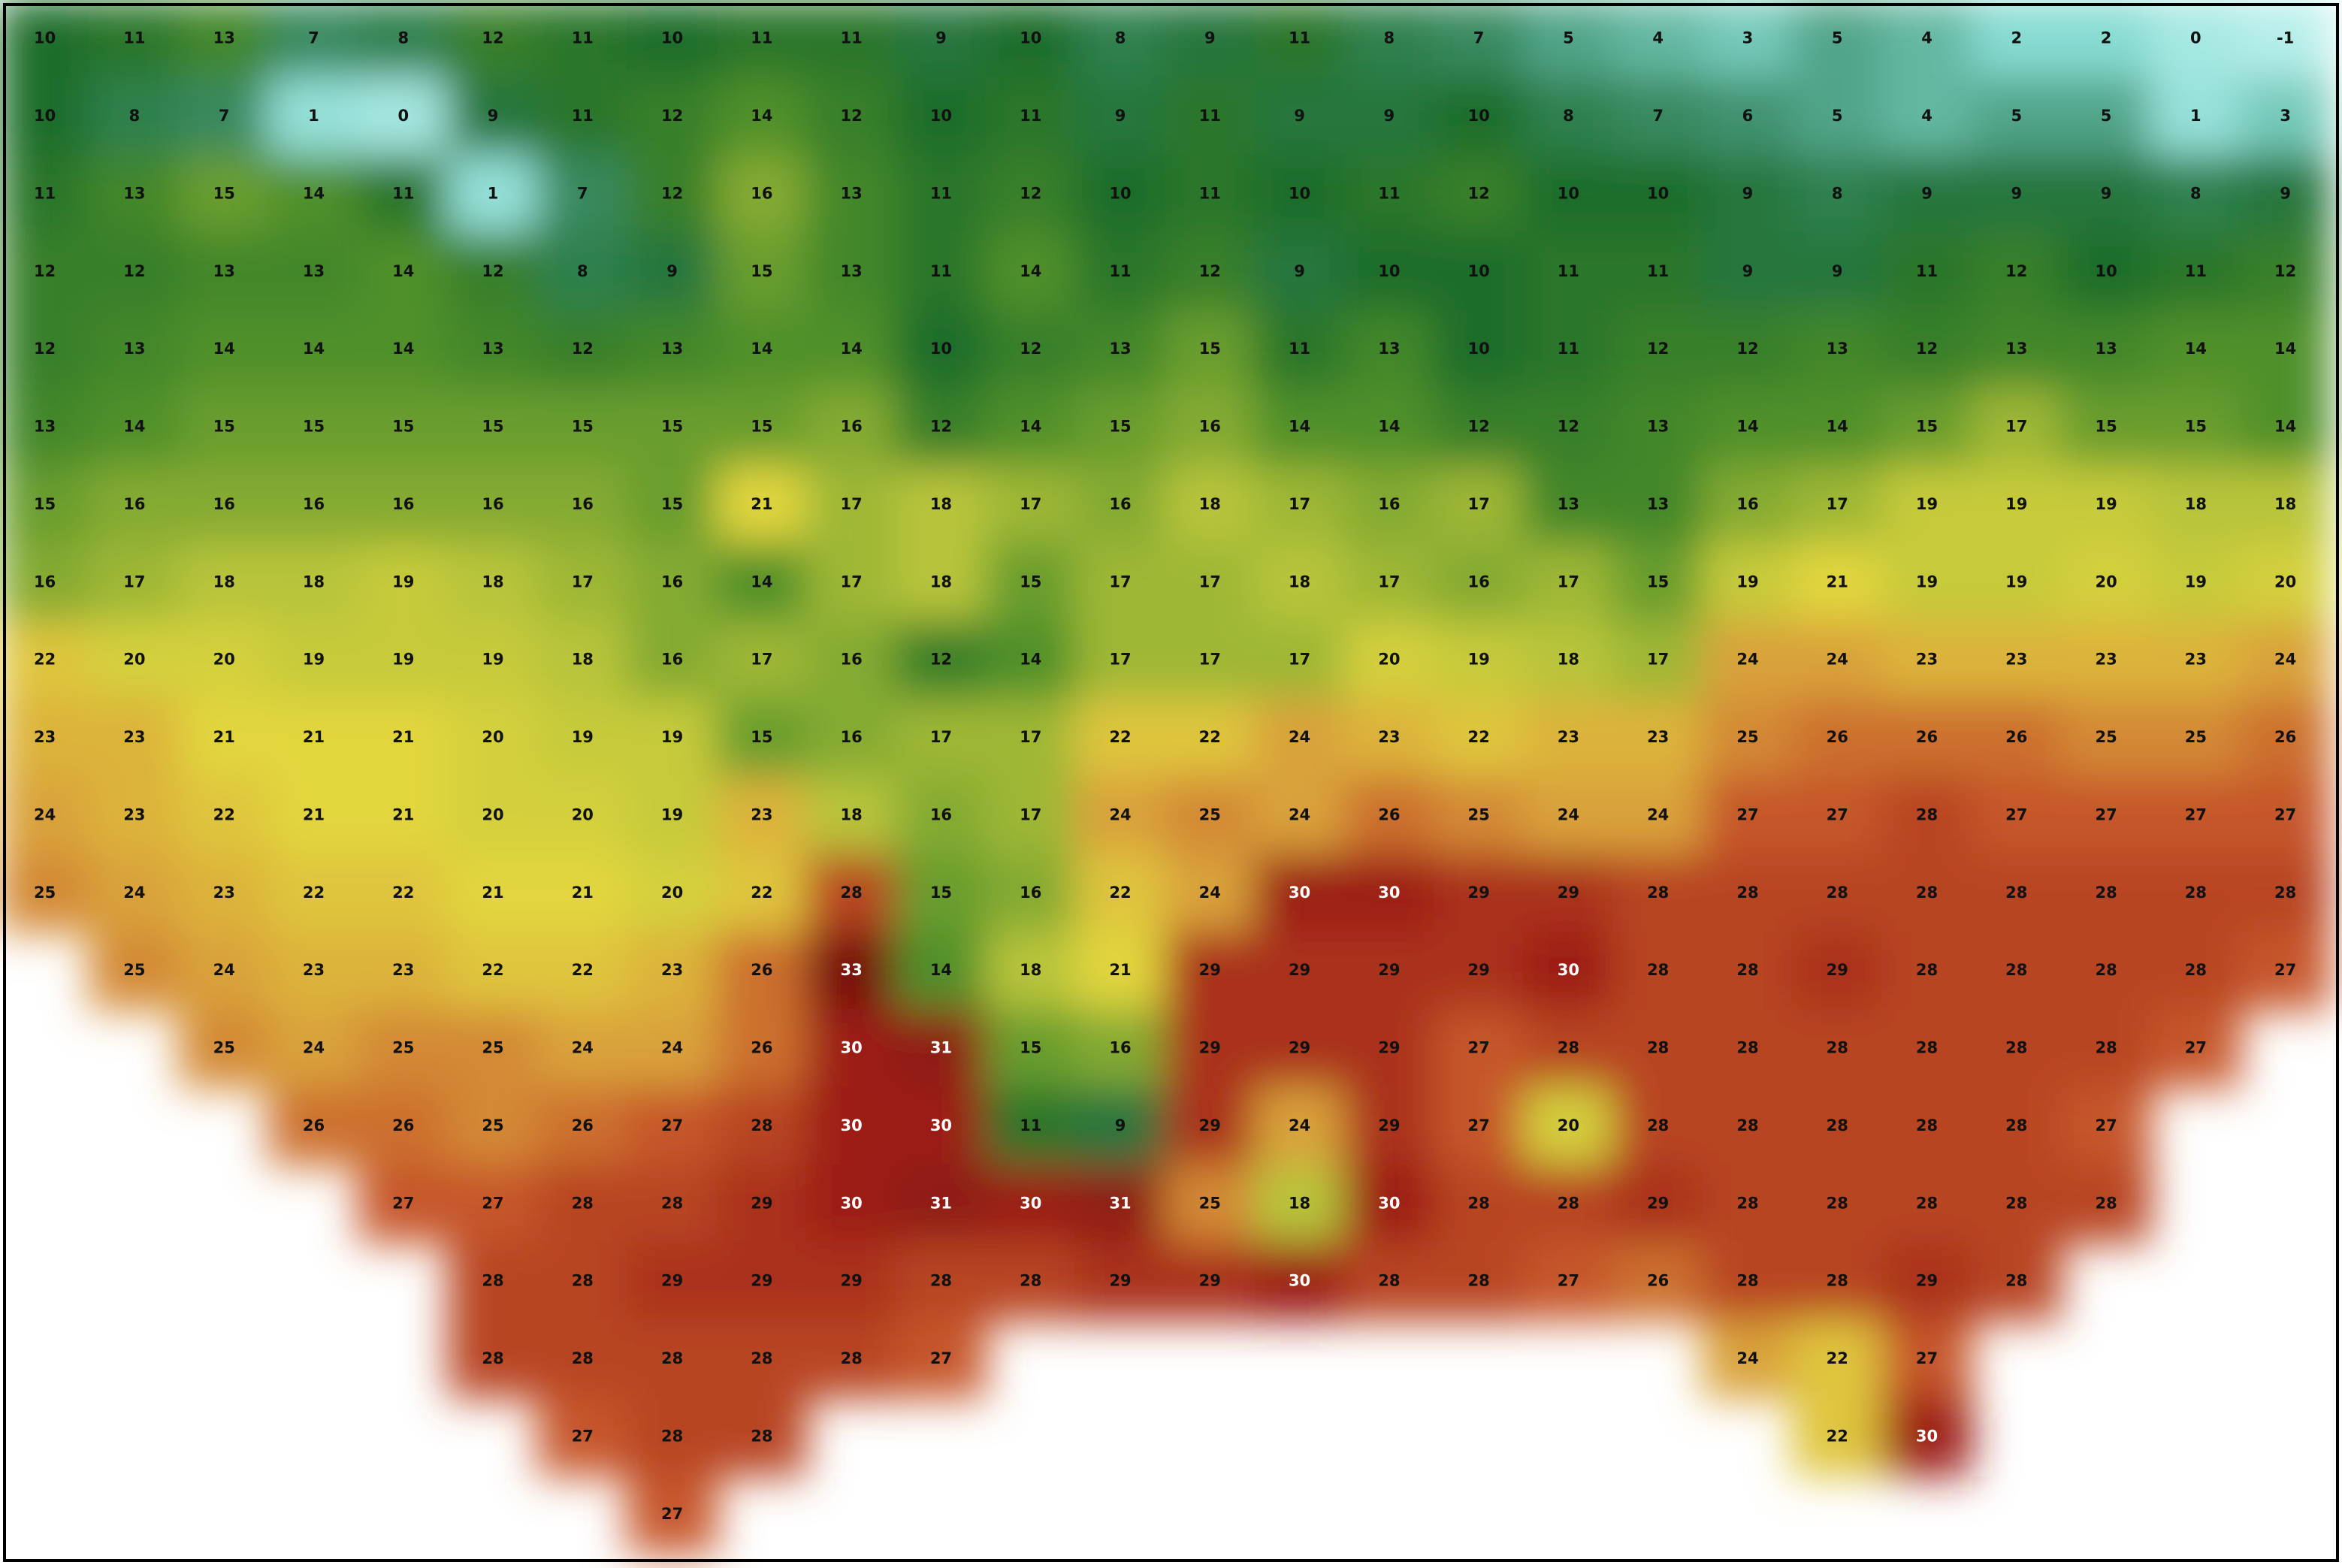  What do you see at coordinates (2195, 38) in the screenshot?
I see `temperature-label: 0` at bounding box center [2195, 38].